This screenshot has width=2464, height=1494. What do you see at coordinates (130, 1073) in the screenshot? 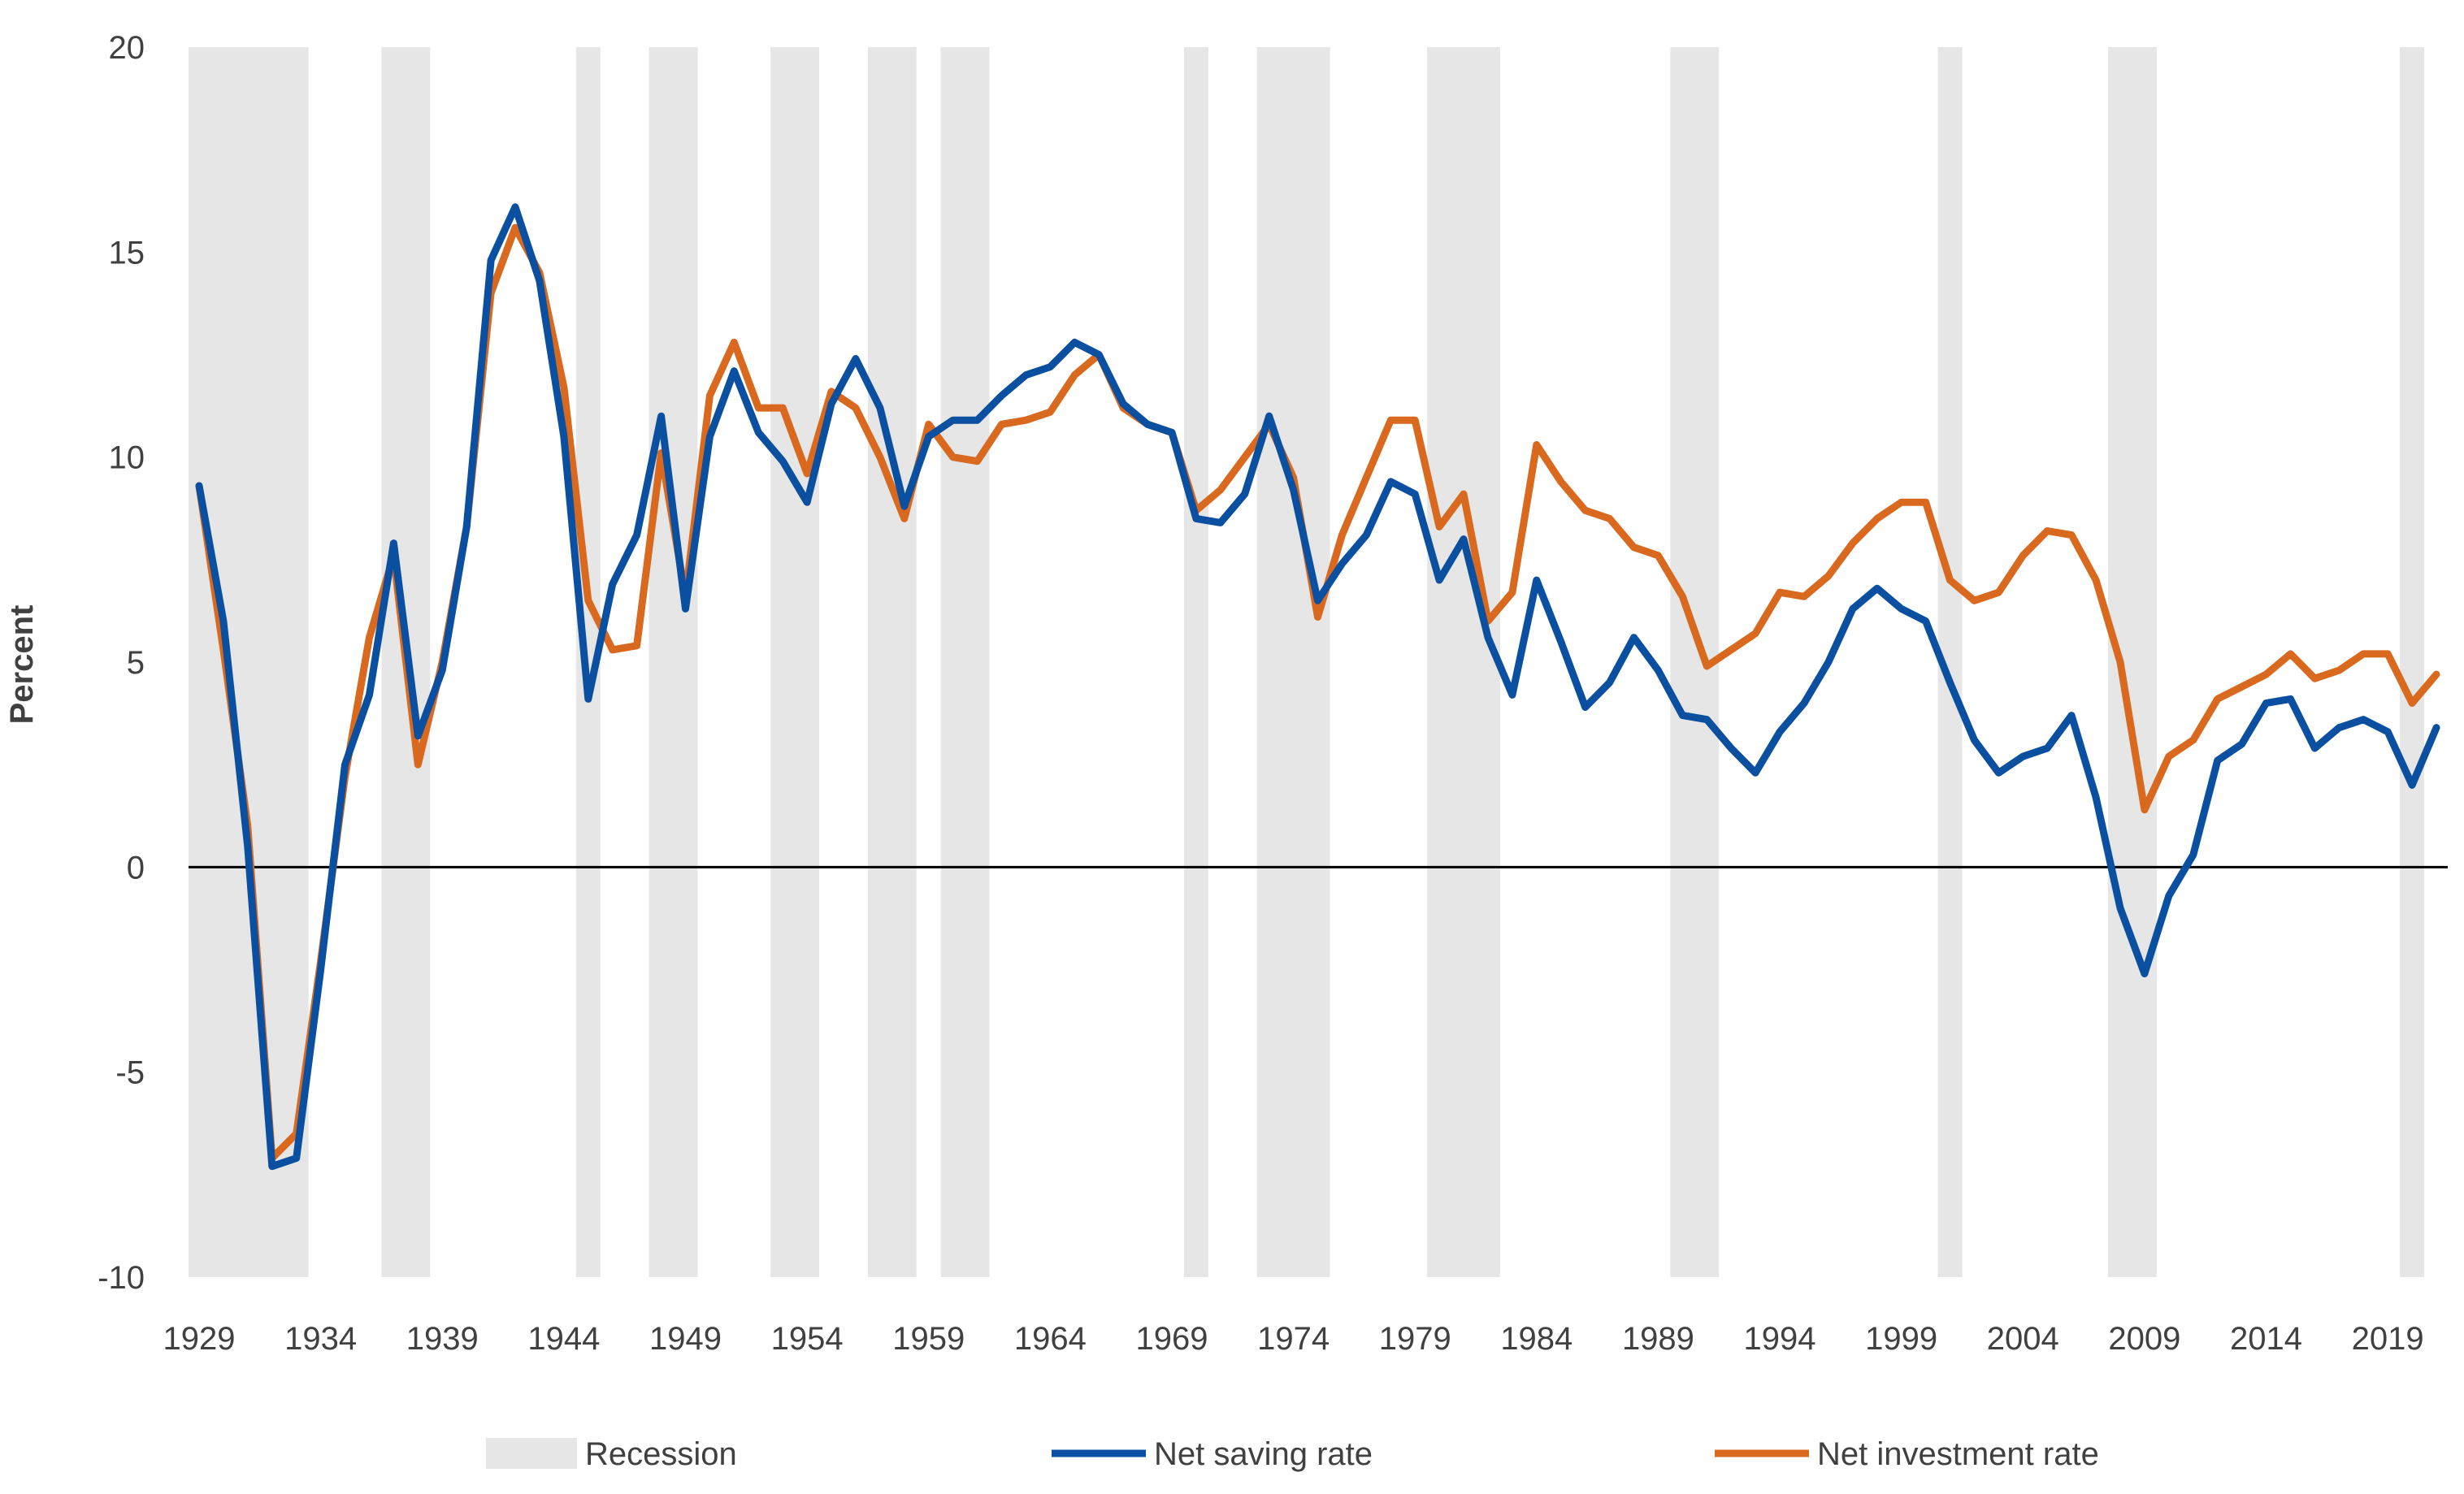
I see `y-tick-label: -5` at bounding box center [130, 1073].